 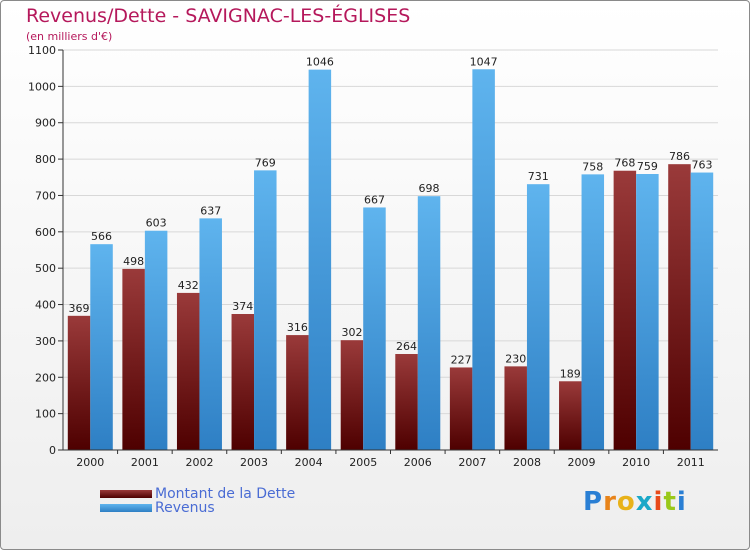 I want to click on logo-letter: x, so click(x=644, y=502).